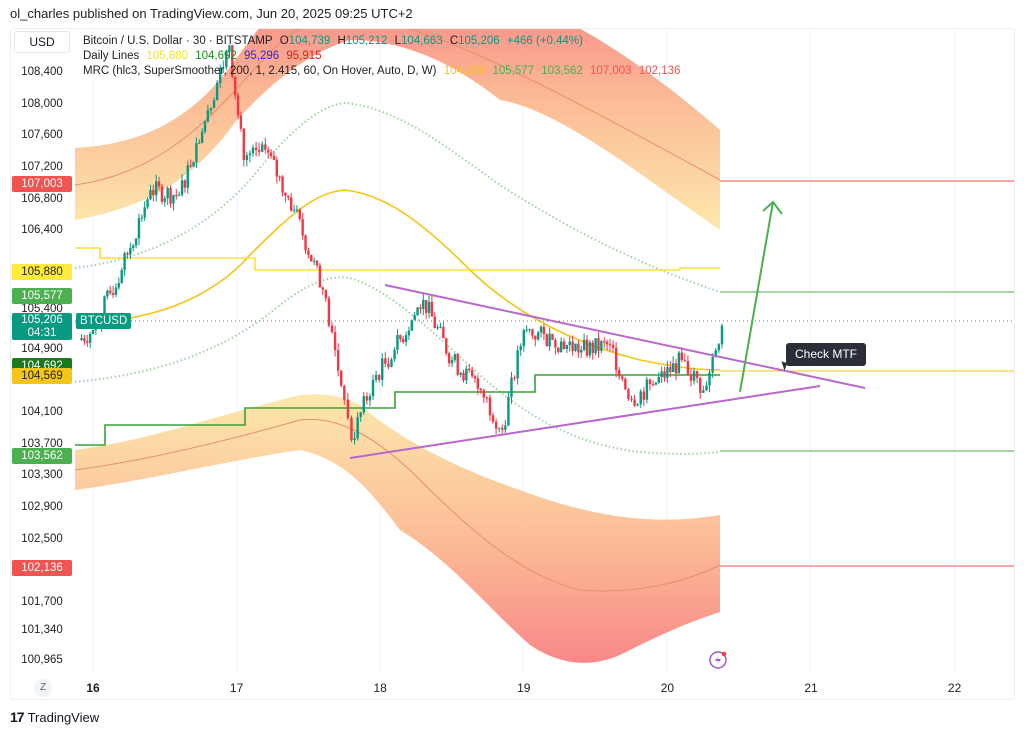 This screenshot has height=733, width=1024. What do you see at coordinates (42, 507) in the screenshot?
I see `price-tick-label: 102,900` at bounding box center [42, 507].